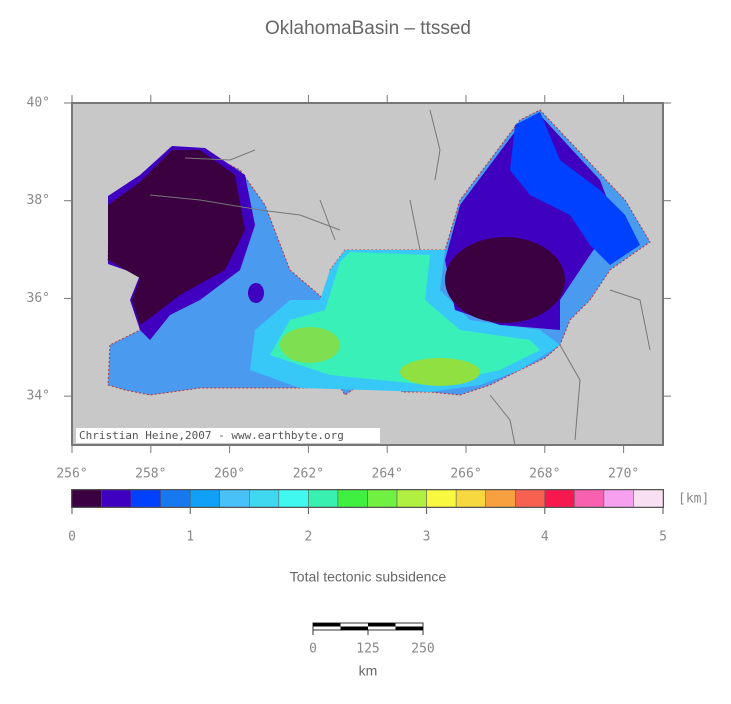  I want to click on x-tick-label: 256°, so click(71, 474).